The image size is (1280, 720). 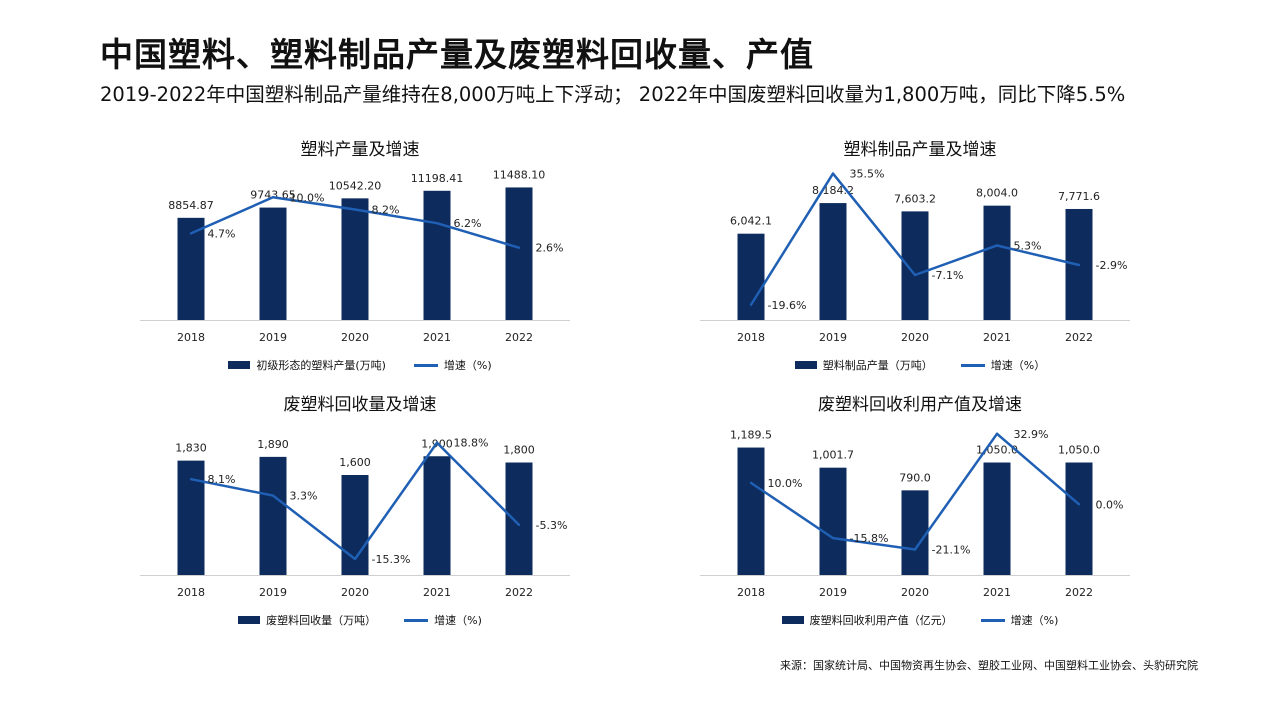 I want to click on growth-value-label: 0.0%, so click(x=1110, y=504).